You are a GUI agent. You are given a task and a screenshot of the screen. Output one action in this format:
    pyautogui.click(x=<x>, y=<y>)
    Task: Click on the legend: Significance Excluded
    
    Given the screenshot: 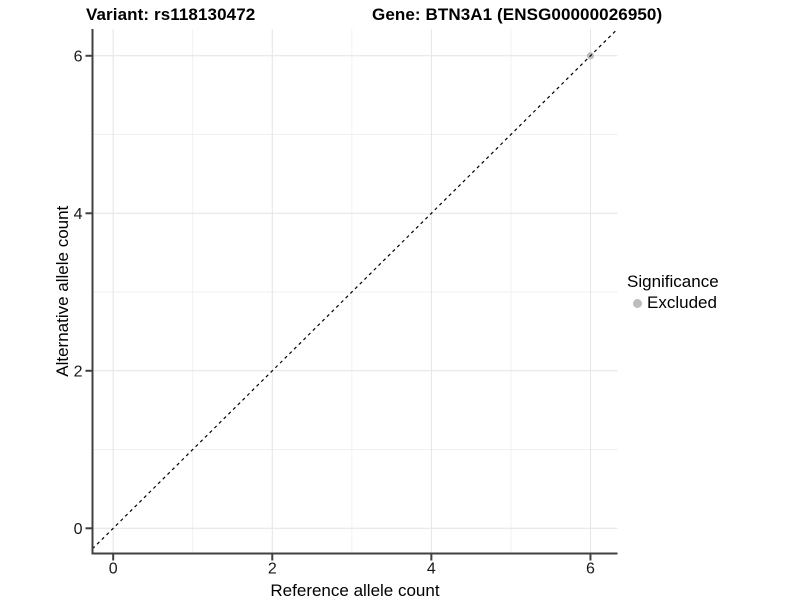 What is the action you would take?
    pyautogui.click(x=673, y=292)
    